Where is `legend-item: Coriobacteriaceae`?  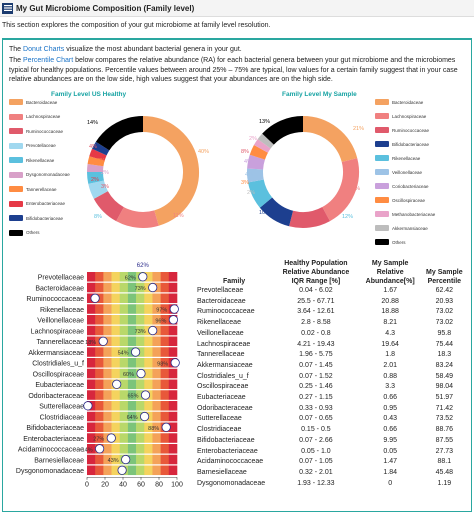
legend-item: Coriobacteriaceae is located at coordinates (402, 186).